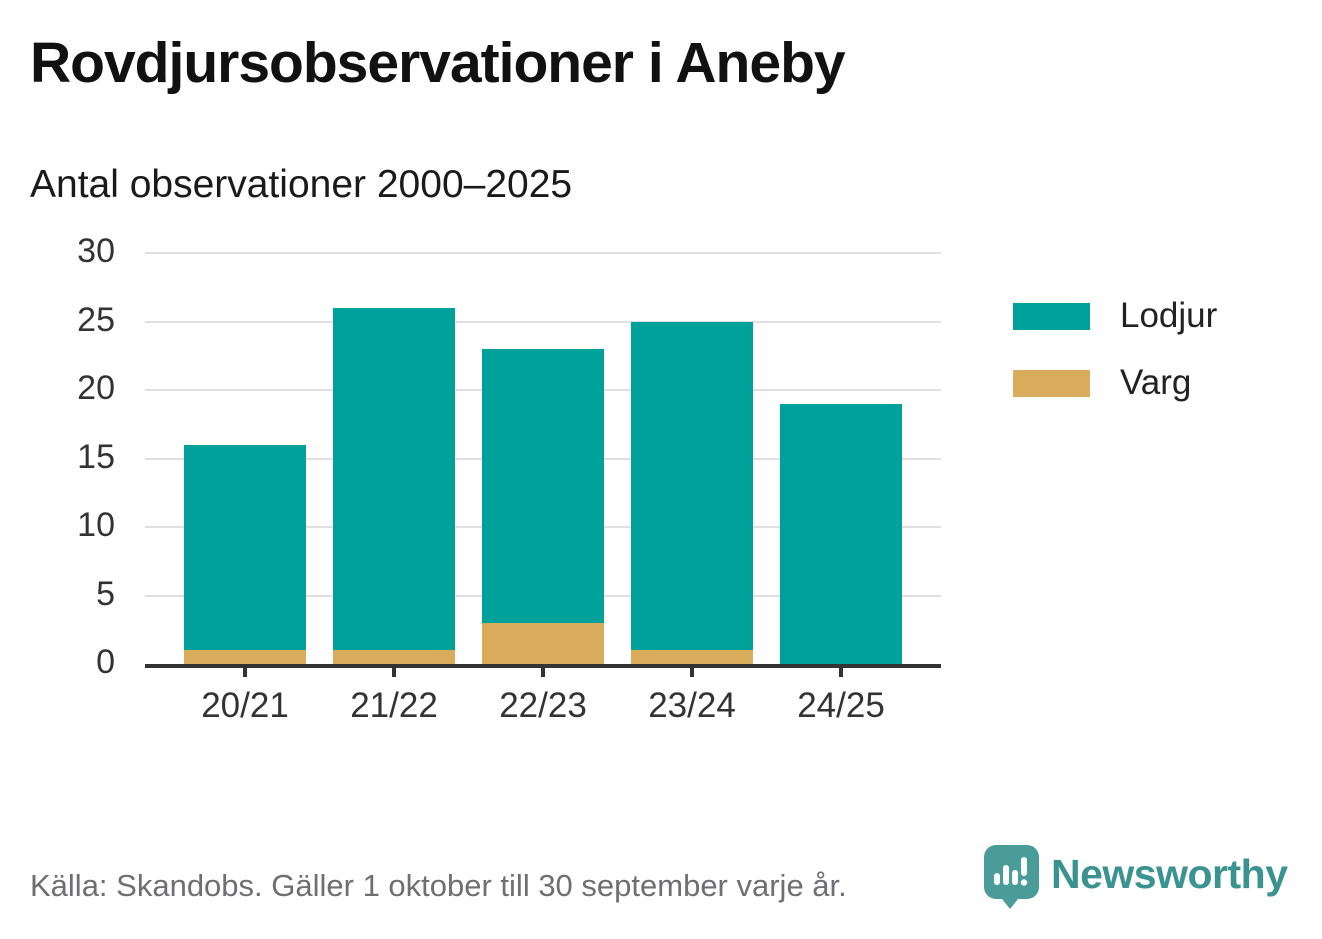 This screenshot has height=939, width=1322. I want to click on y-tick-label: 15, so click(96, 456).